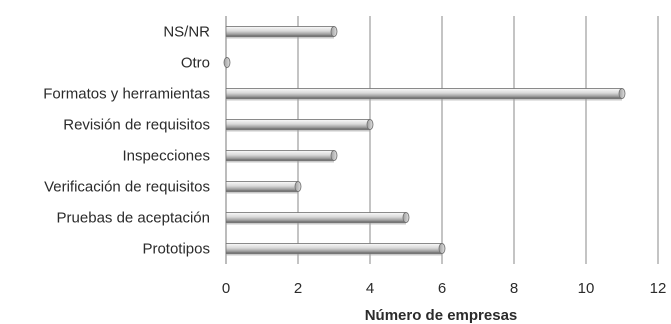 The height and width of the screenshot is (324, 671). What do you see at coordinates (226, 288) in the screenshot?
I see `x-tick-label: 0` at bounding box center [226, 288].